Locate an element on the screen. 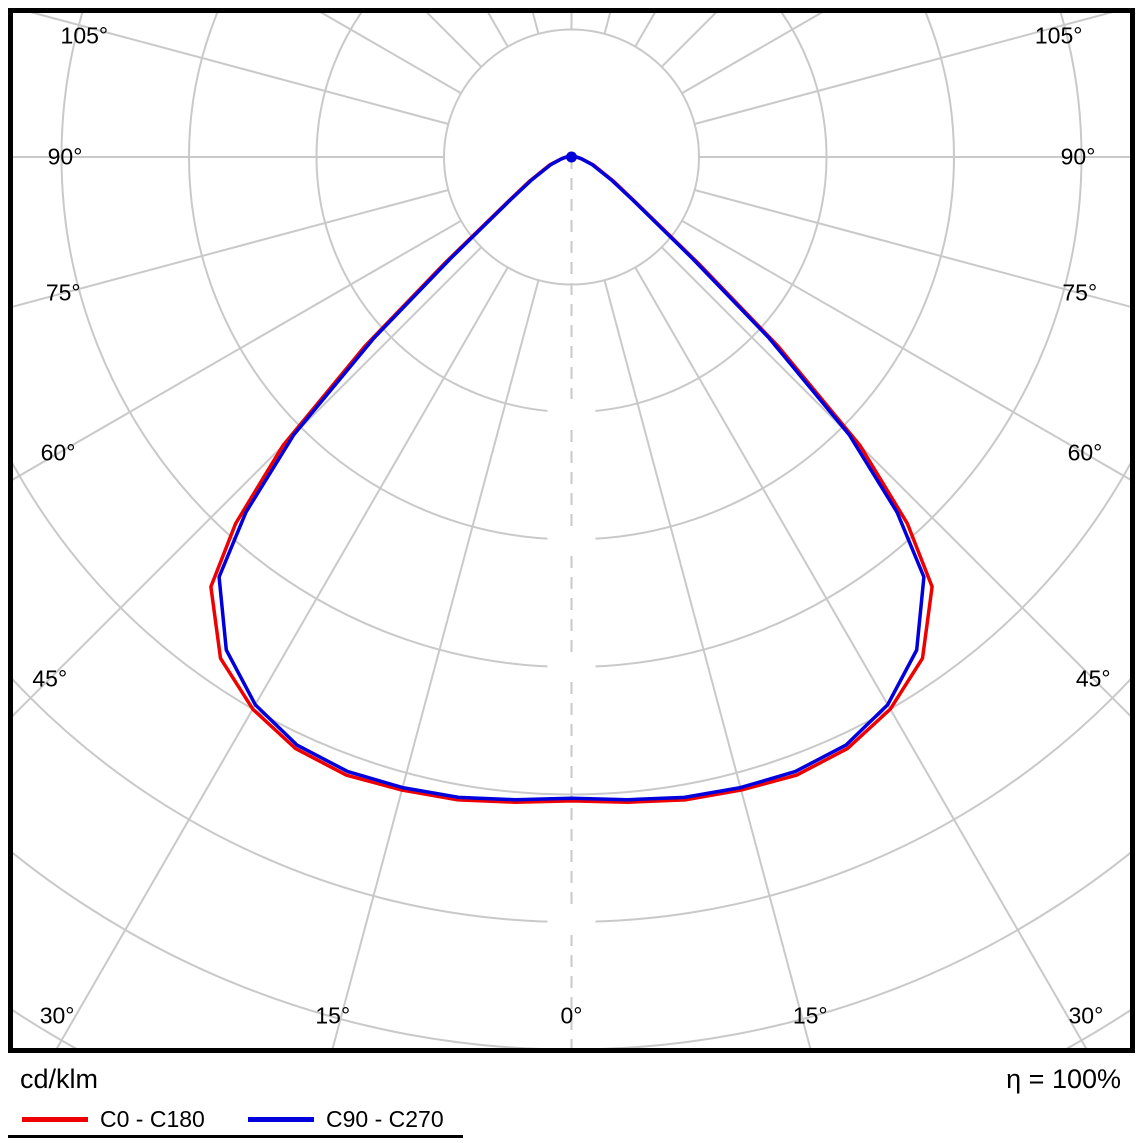 This screenshot has height=1143, width=1143. efficiency-label: η = 100% is located at coordinates (1063, 1079).